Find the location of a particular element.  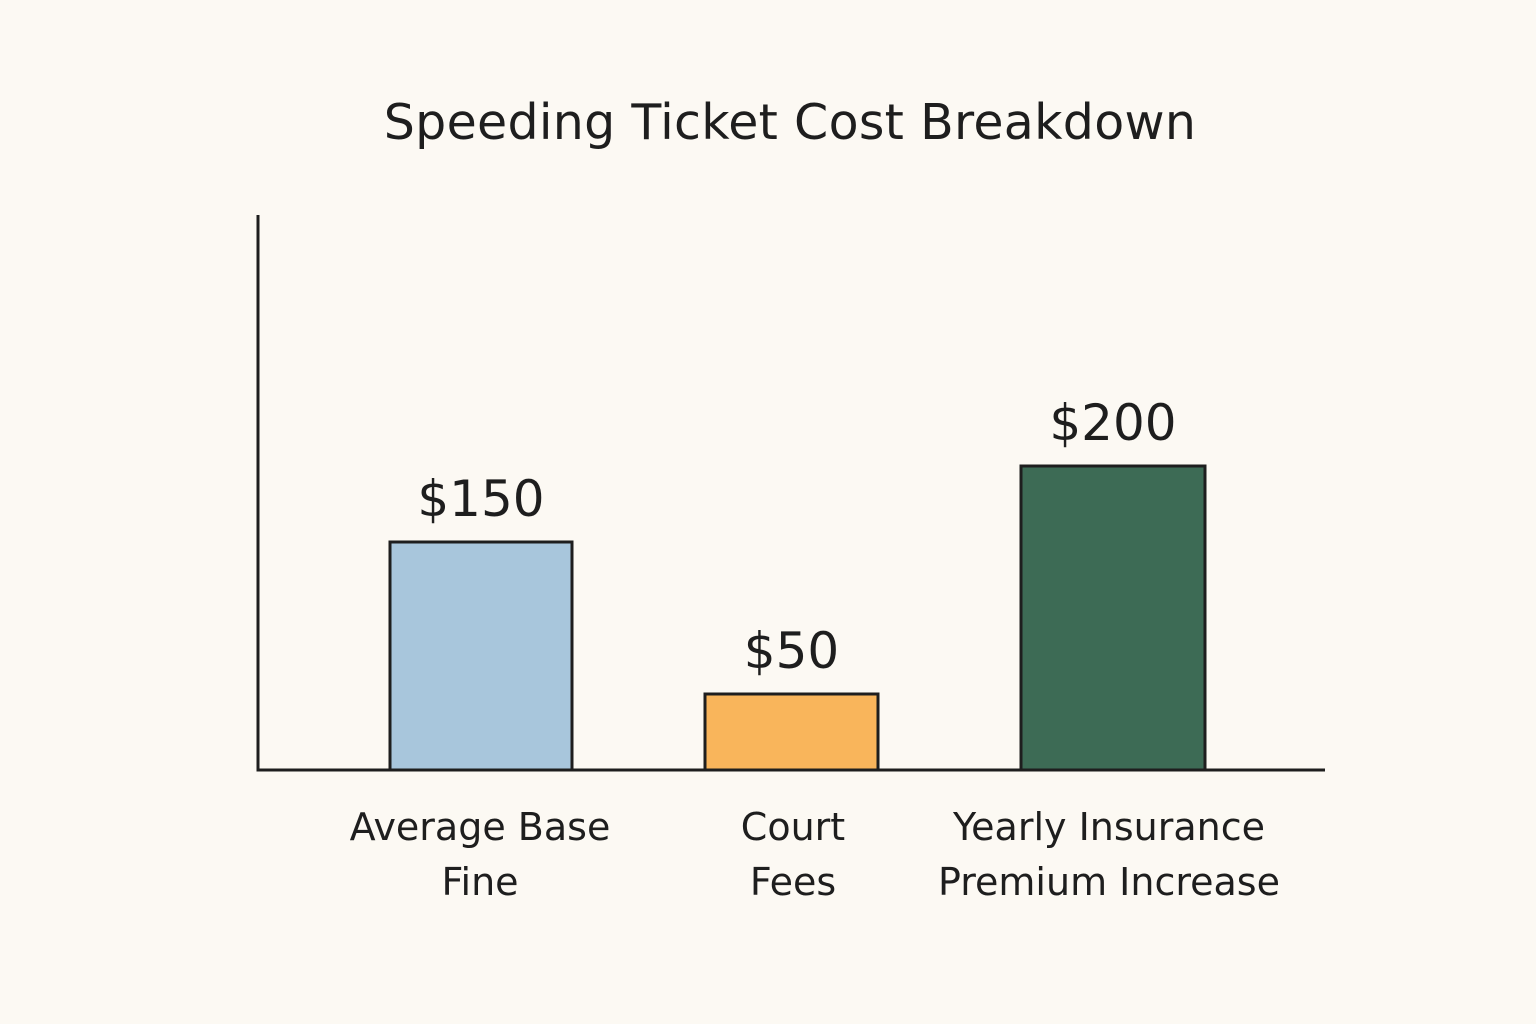

category-label-3-line-2: Premium Increase is located at coordinates (1109, 882).